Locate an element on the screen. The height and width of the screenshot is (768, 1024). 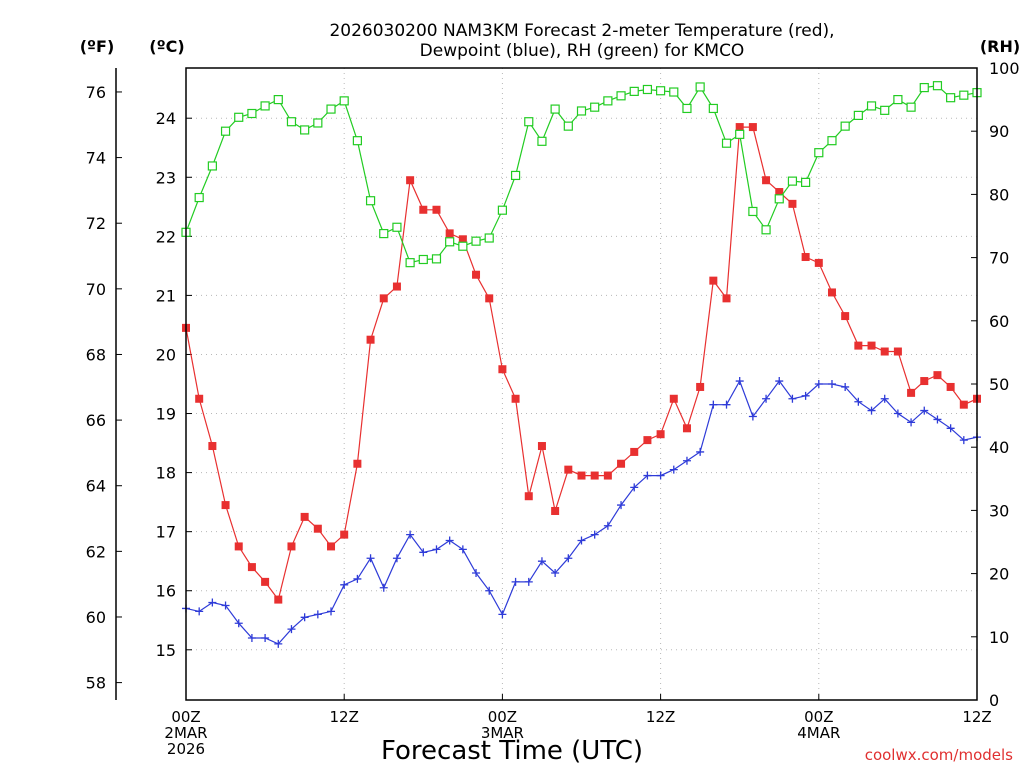
rh-tick-label: 20 is located at coordinates (999, 574).